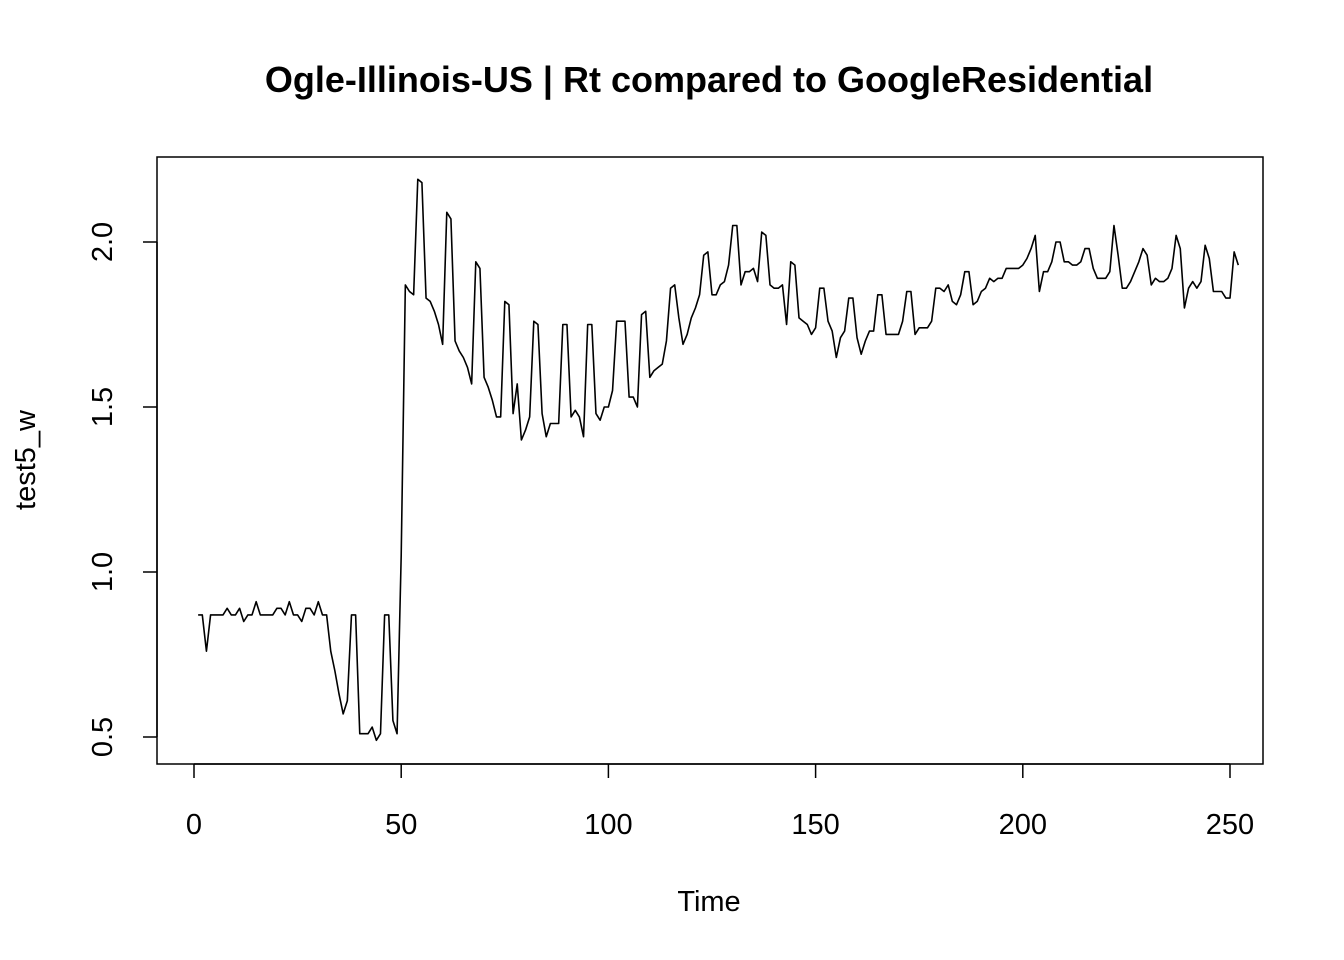  I want to click on x-tick-label: 50, so click(401, 825).